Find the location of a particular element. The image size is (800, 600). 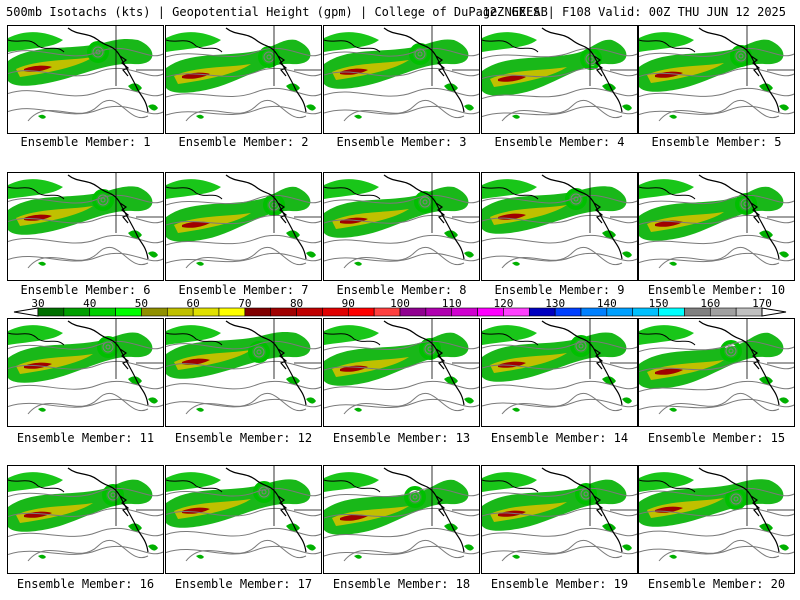

colorbar-tick-label: 60 is located at coordinates (193, 303).